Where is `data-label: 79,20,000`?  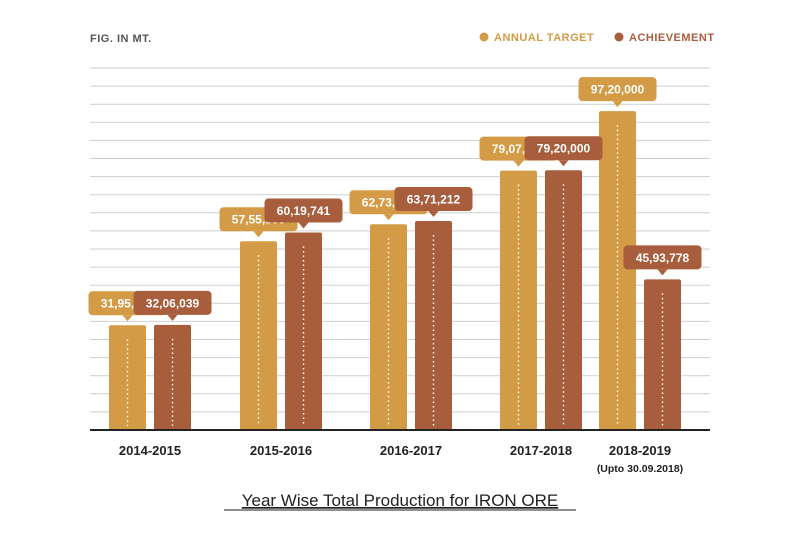 data-label: 79,20,000 is located at coordinates (563, 151).